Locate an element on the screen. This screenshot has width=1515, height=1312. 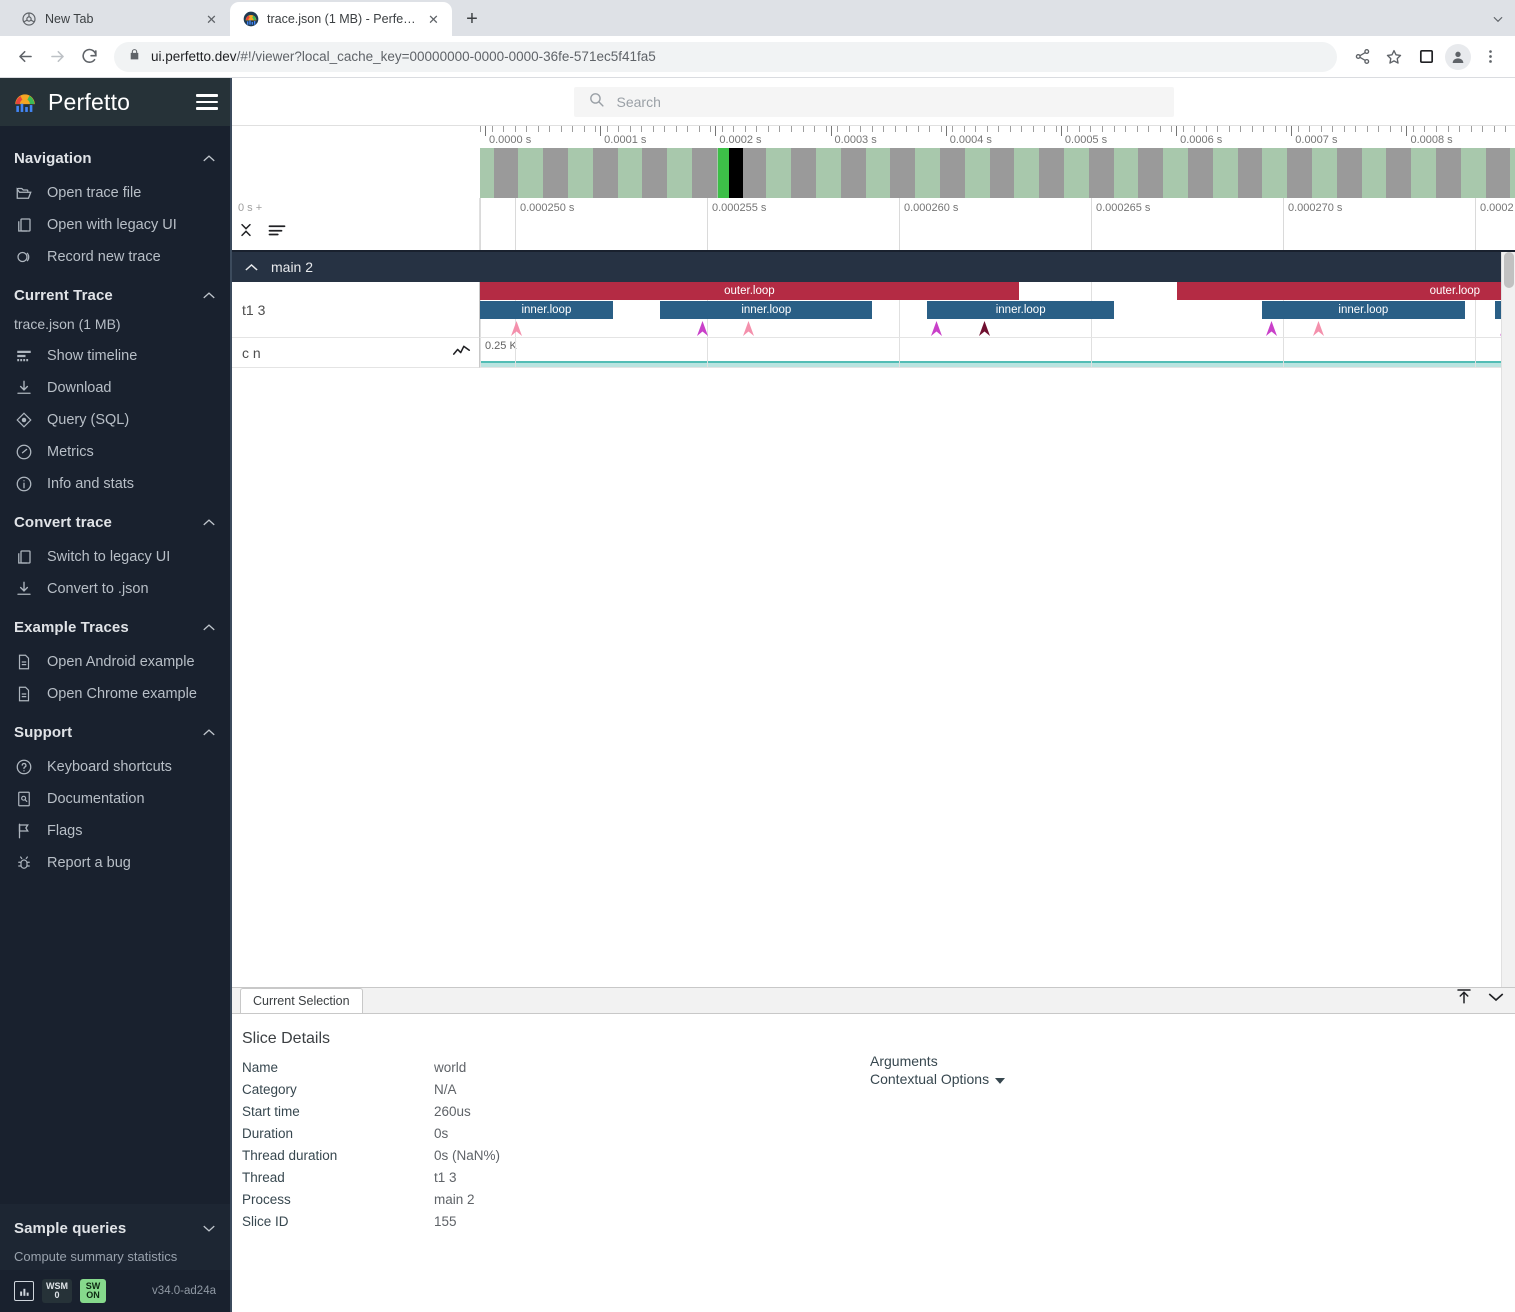
star-icon is located at coordinates (1394, 57).